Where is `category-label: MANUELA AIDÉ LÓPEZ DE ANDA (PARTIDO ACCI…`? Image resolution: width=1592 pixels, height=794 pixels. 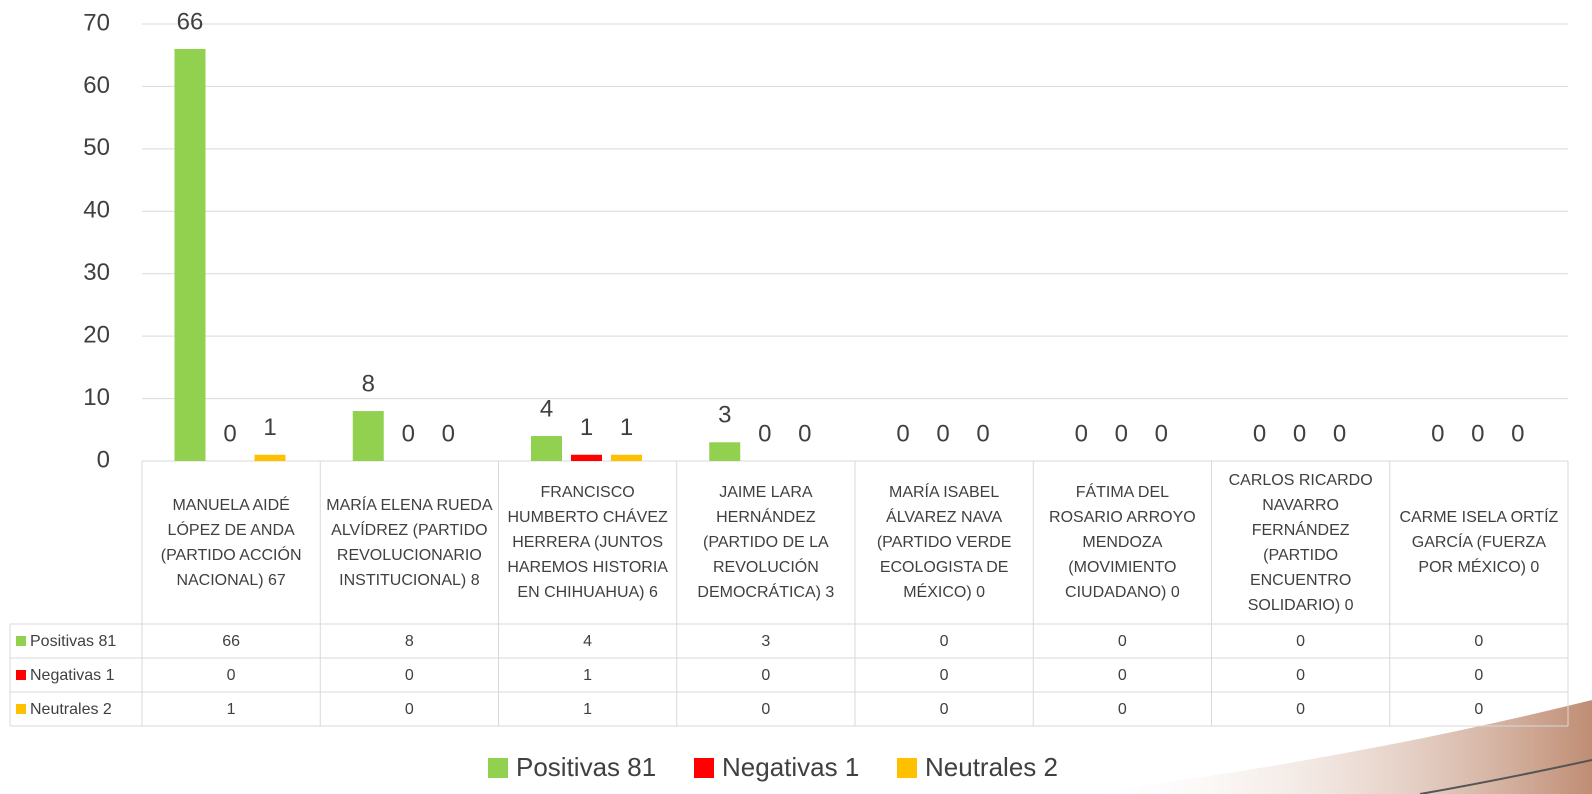
category-label: MANUELA AIDÉ LÓPEZ DE ANDA (PARTIDO ACCI… is located at coordinates (231, 542).